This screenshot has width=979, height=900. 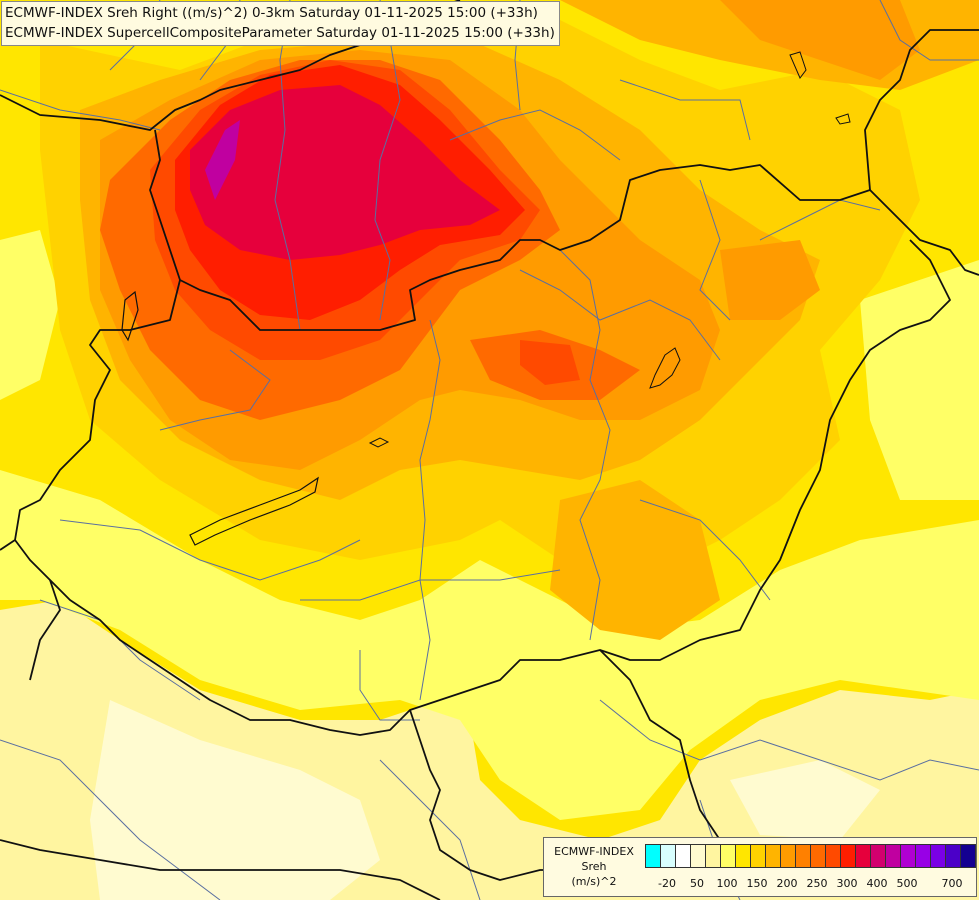 I want to click on legend-title: ECMWF-INDEX Sreh (m/s)^2, so click(x=594, y=866).